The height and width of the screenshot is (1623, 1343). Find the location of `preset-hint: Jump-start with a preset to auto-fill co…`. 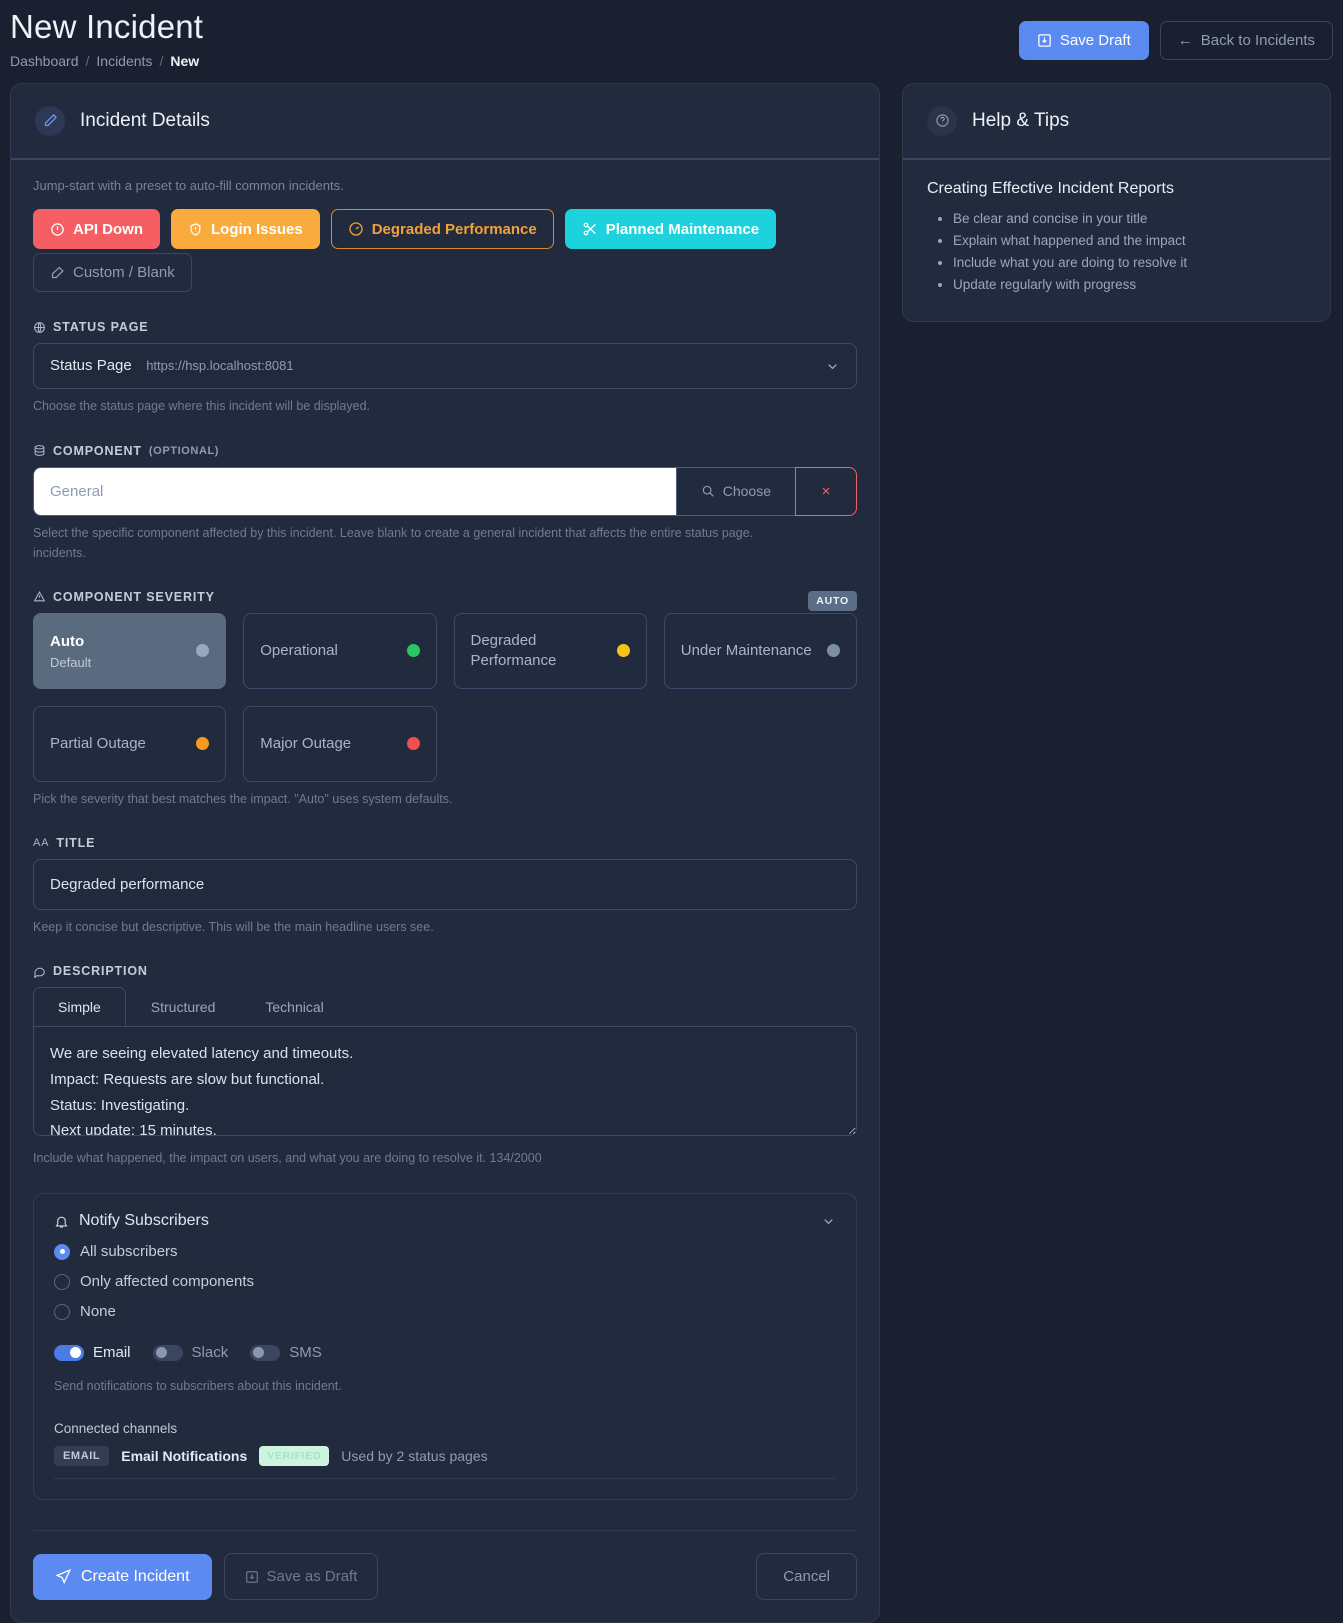

preset-hint: Jump-start with a preset to auto-fill co… is located at coordinates (188, 185).